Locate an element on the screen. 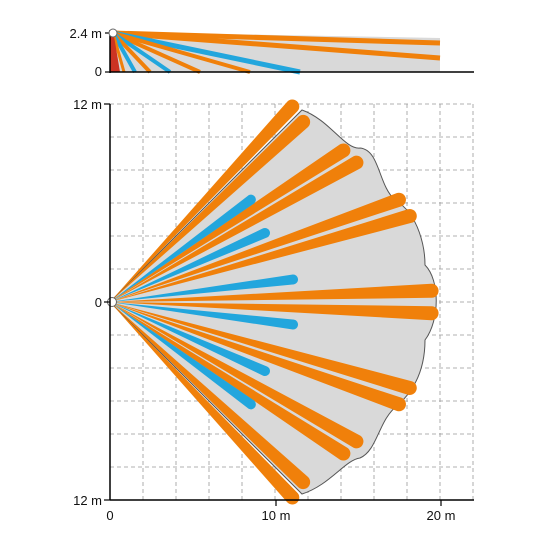  side-sensor-mount is located at coordinates (115, 54).